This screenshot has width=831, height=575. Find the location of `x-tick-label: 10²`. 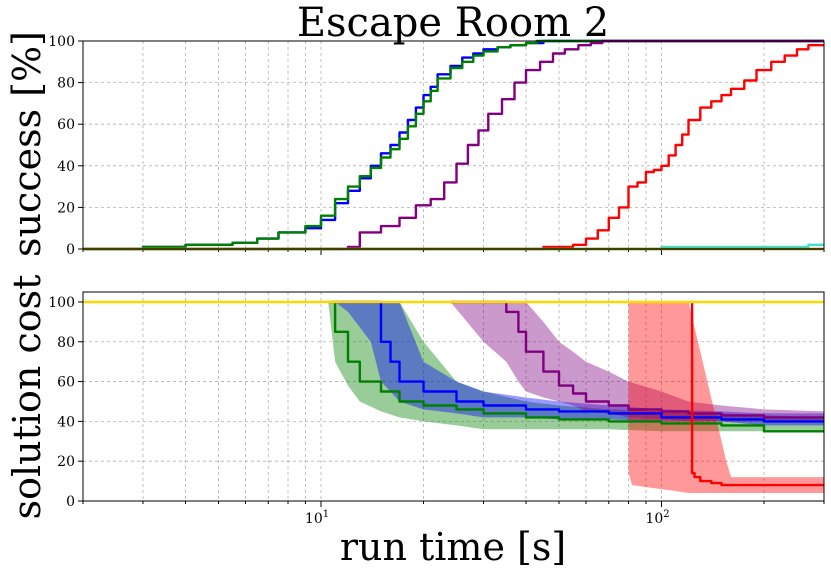

x-tick-label: 10² is located at coordinates (657, 518).